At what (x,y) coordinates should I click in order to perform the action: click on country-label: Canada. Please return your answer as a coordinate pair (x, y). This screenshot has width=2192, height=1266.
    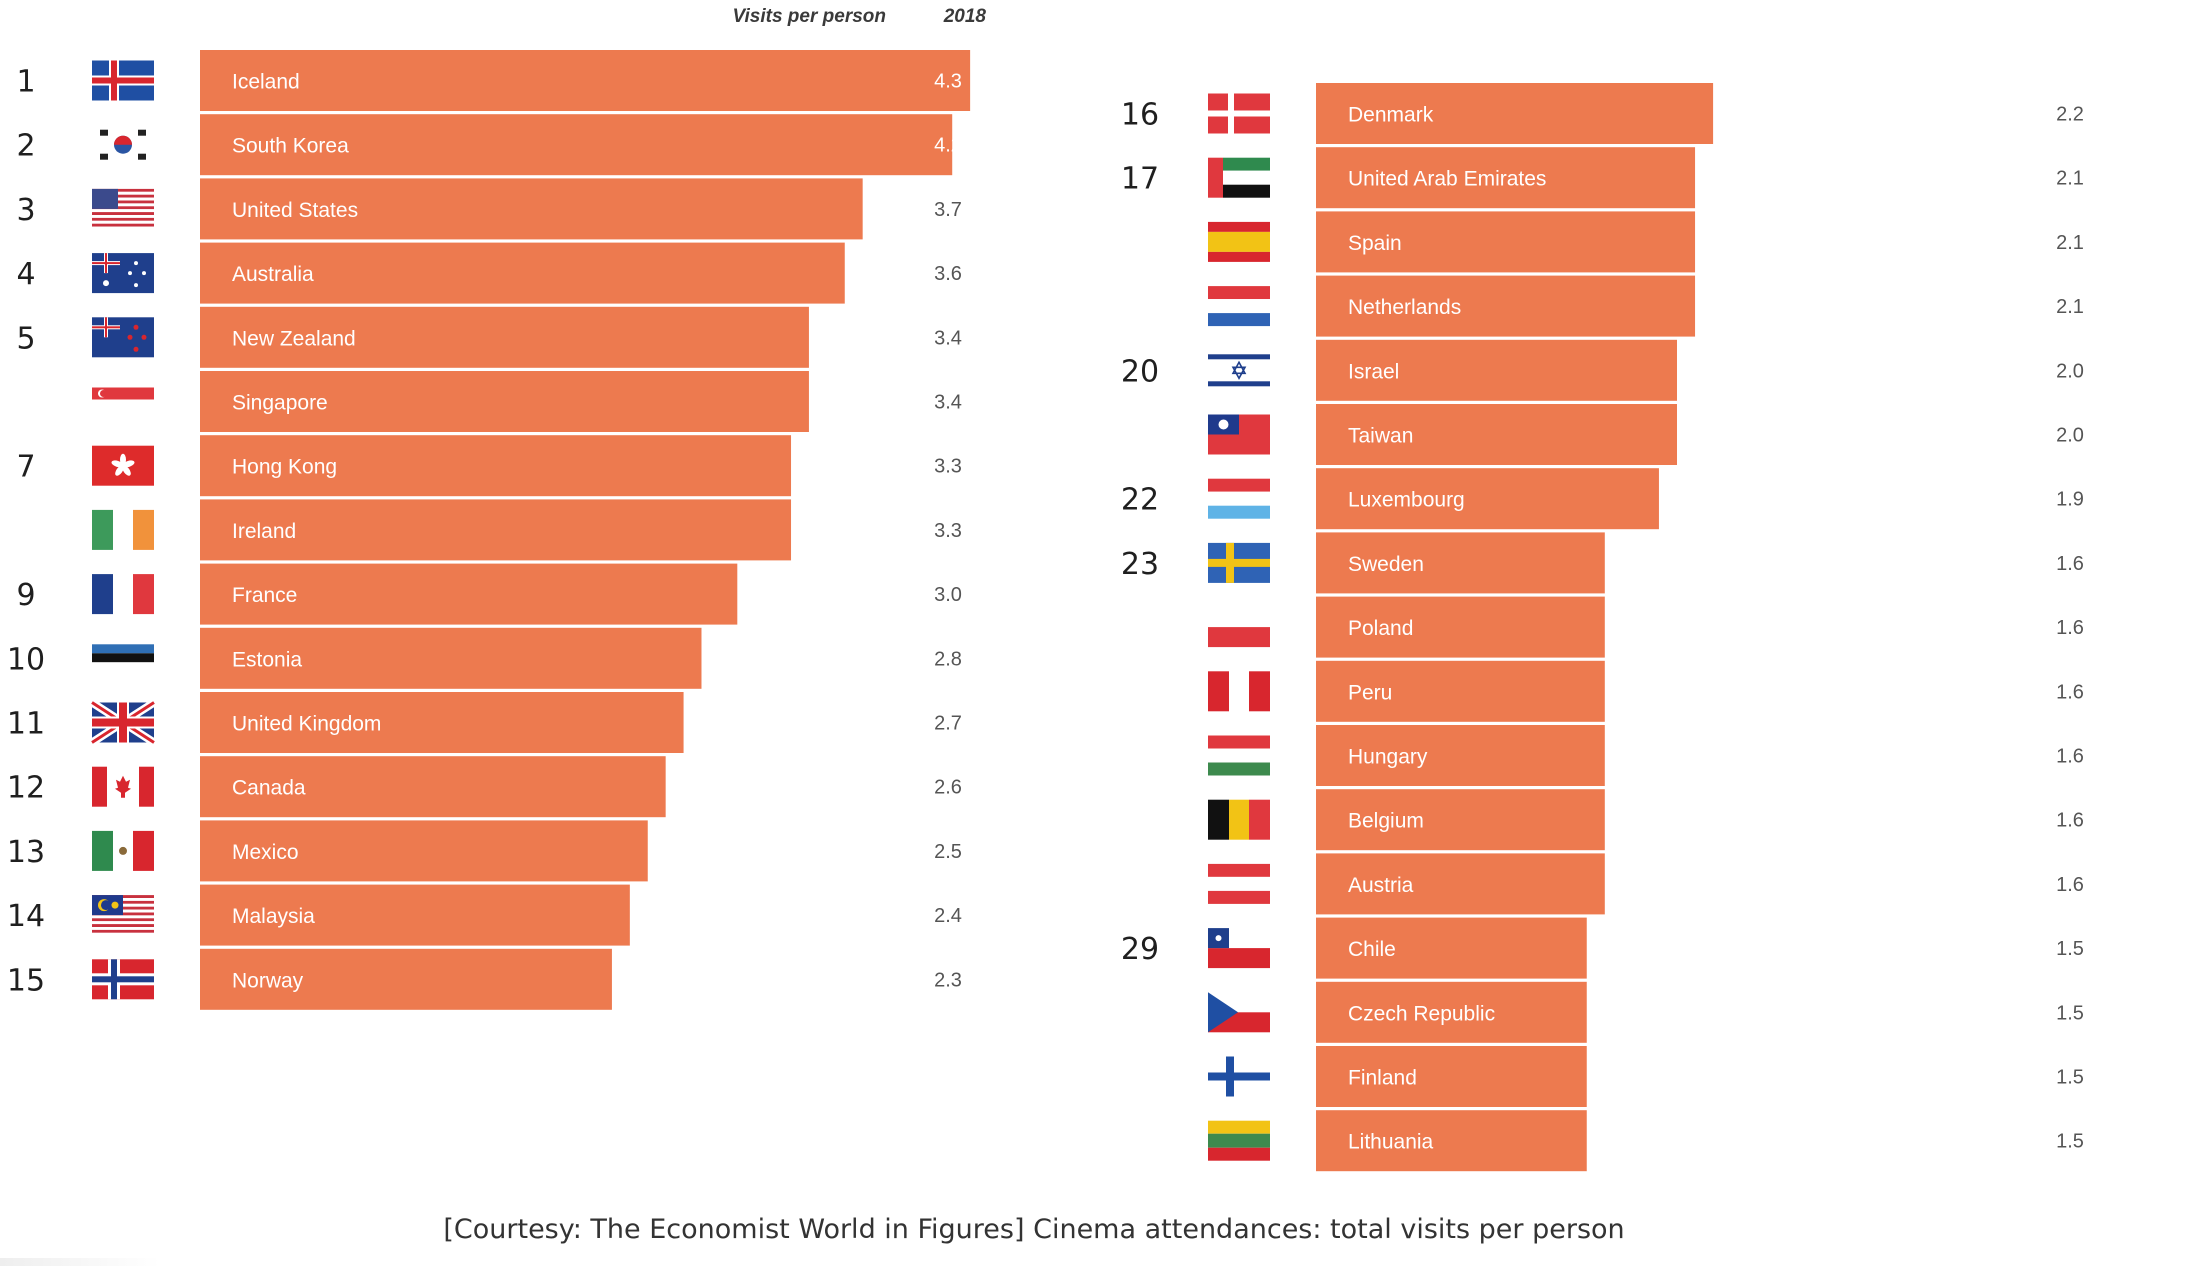
    Looking at the image, I should click on (269, 788).